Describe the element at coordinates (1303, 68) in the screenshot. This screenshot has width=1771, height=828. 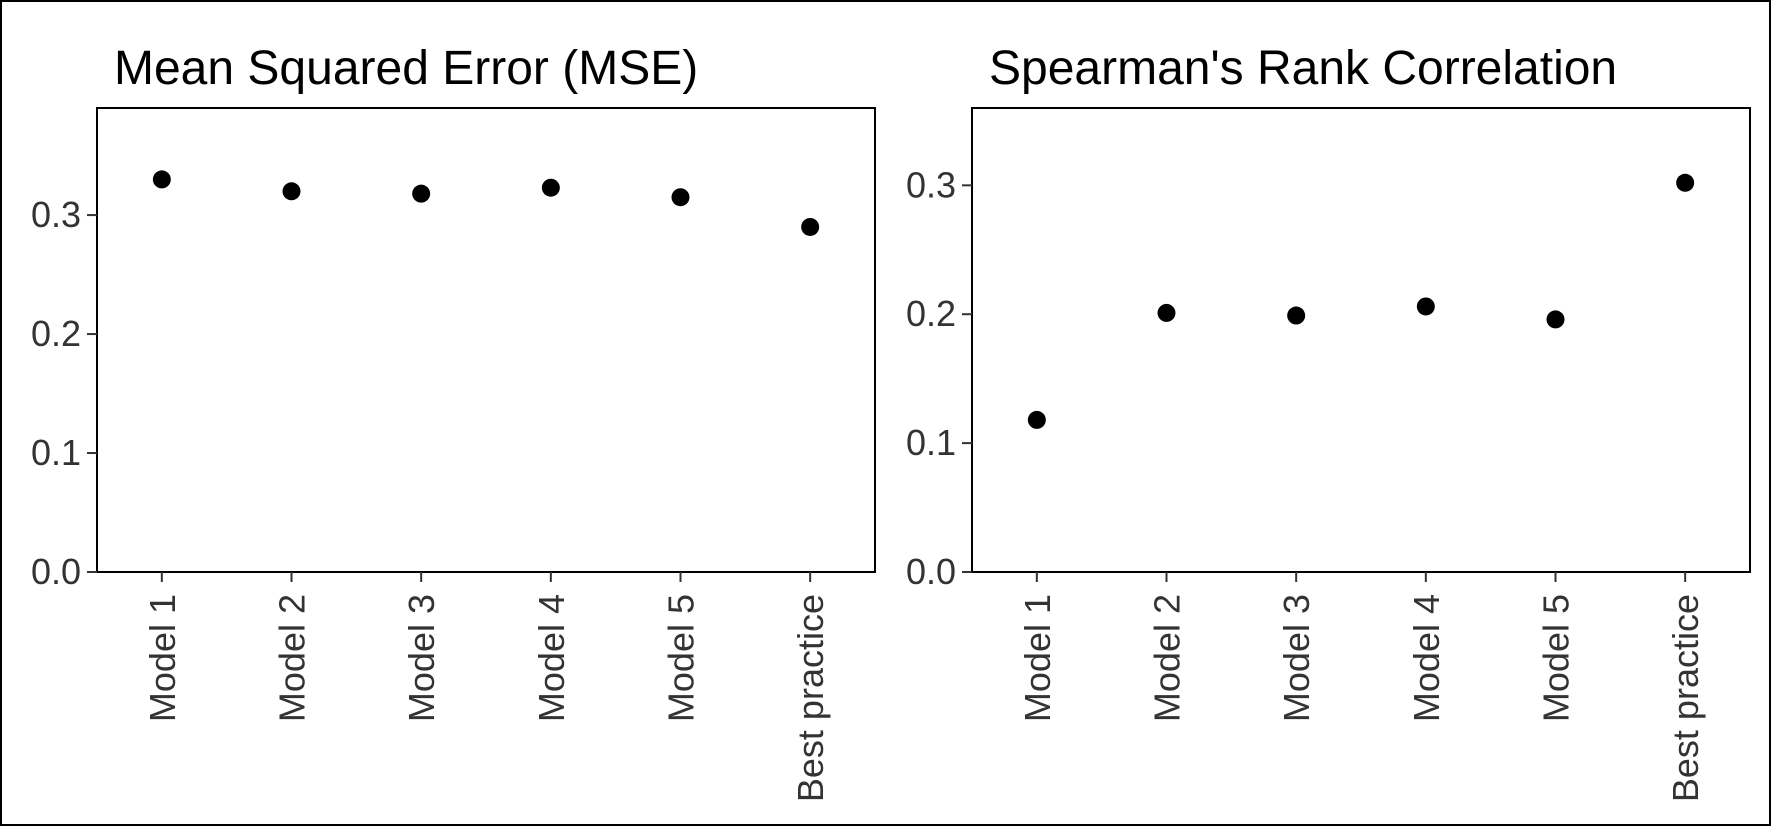
I see `panel-2-title: Spearman's Rank Correlation` at that location.